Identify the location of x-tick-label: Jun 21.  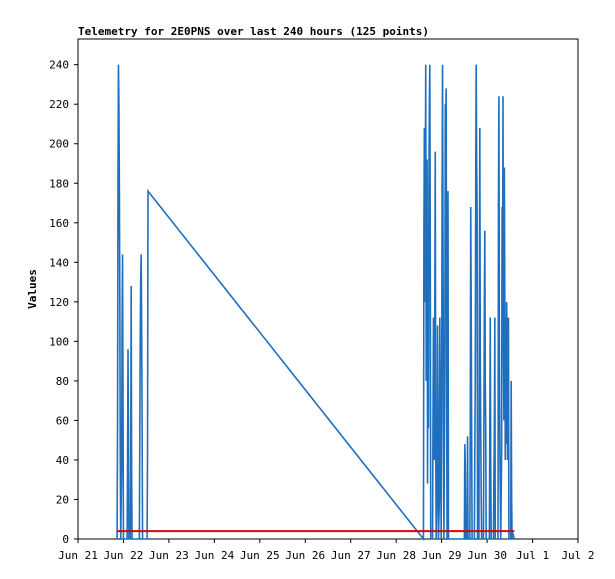
(78, 555).